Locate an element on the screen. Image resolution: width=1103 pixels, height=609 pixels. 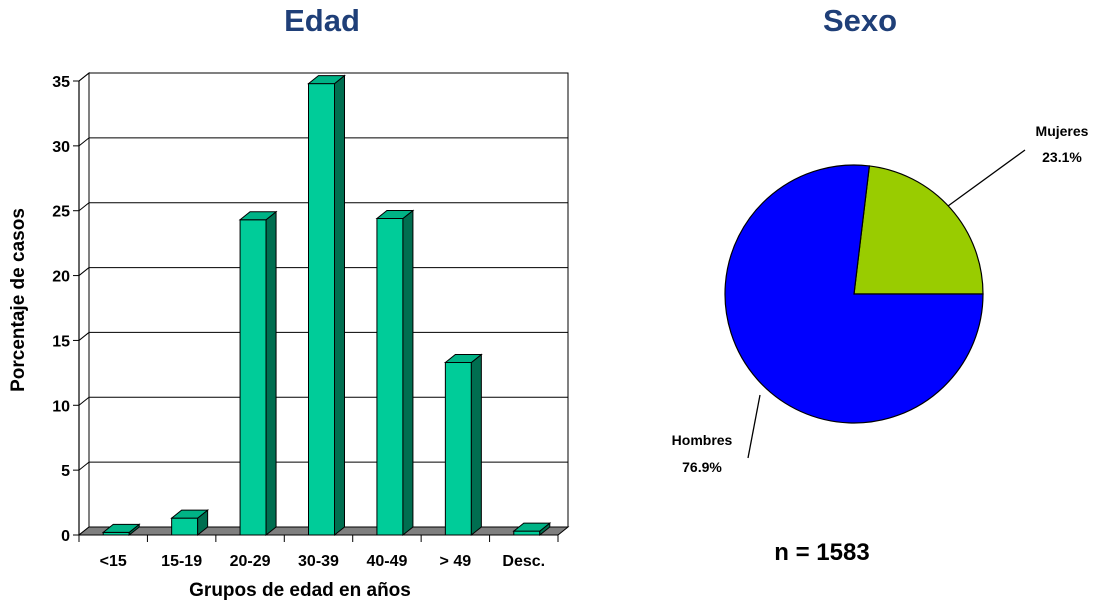
y-tick-label: 5 is located at coordinates (65, 471).